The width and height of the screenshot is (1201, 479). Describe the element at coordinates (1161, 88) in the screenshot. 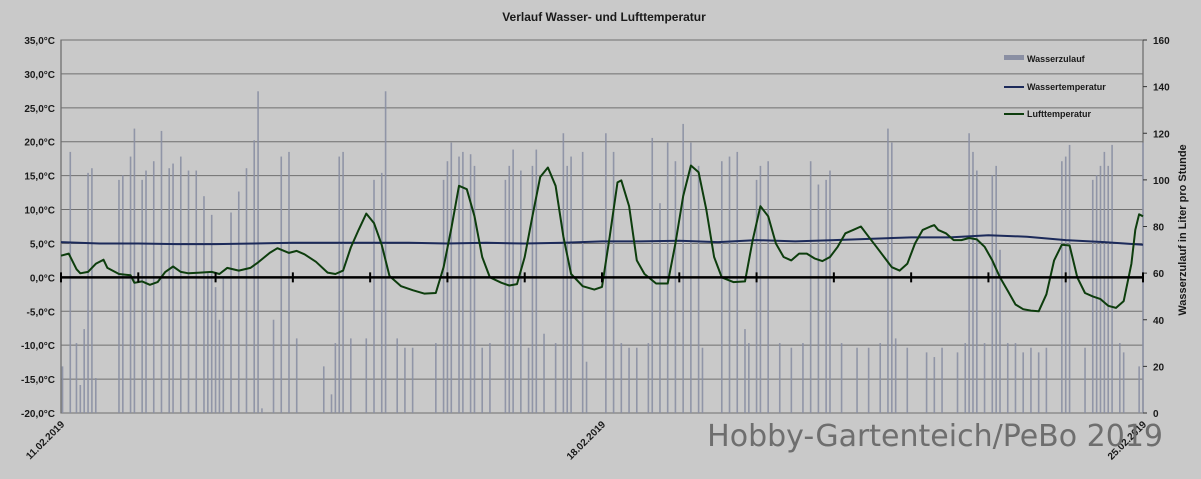

I see `y-right-tick-label: 140` at that location.